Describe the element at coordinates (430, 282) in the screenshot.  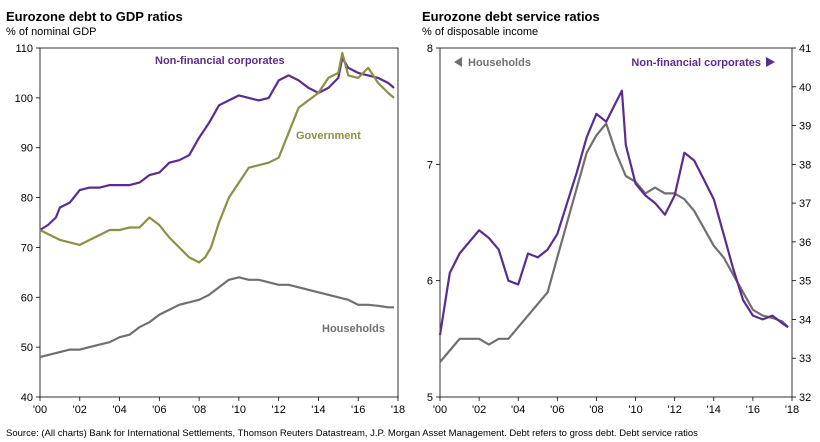
I see `chart2-left-ytick-label: 6` at that location.